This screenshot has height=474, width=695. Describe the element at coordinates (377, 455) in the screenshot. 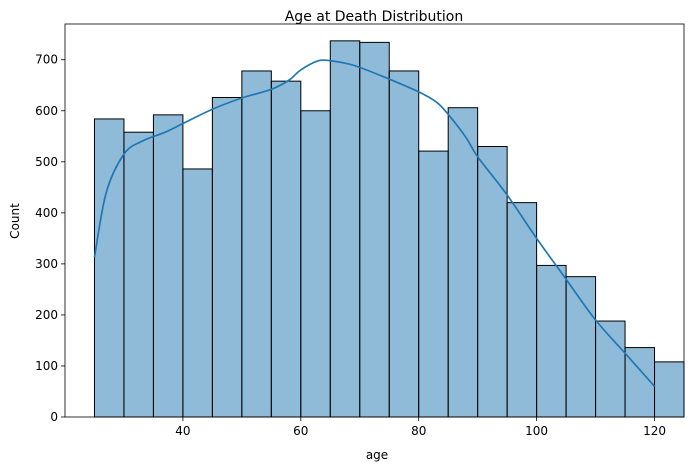

I see `x-axis-label: age` at that location.